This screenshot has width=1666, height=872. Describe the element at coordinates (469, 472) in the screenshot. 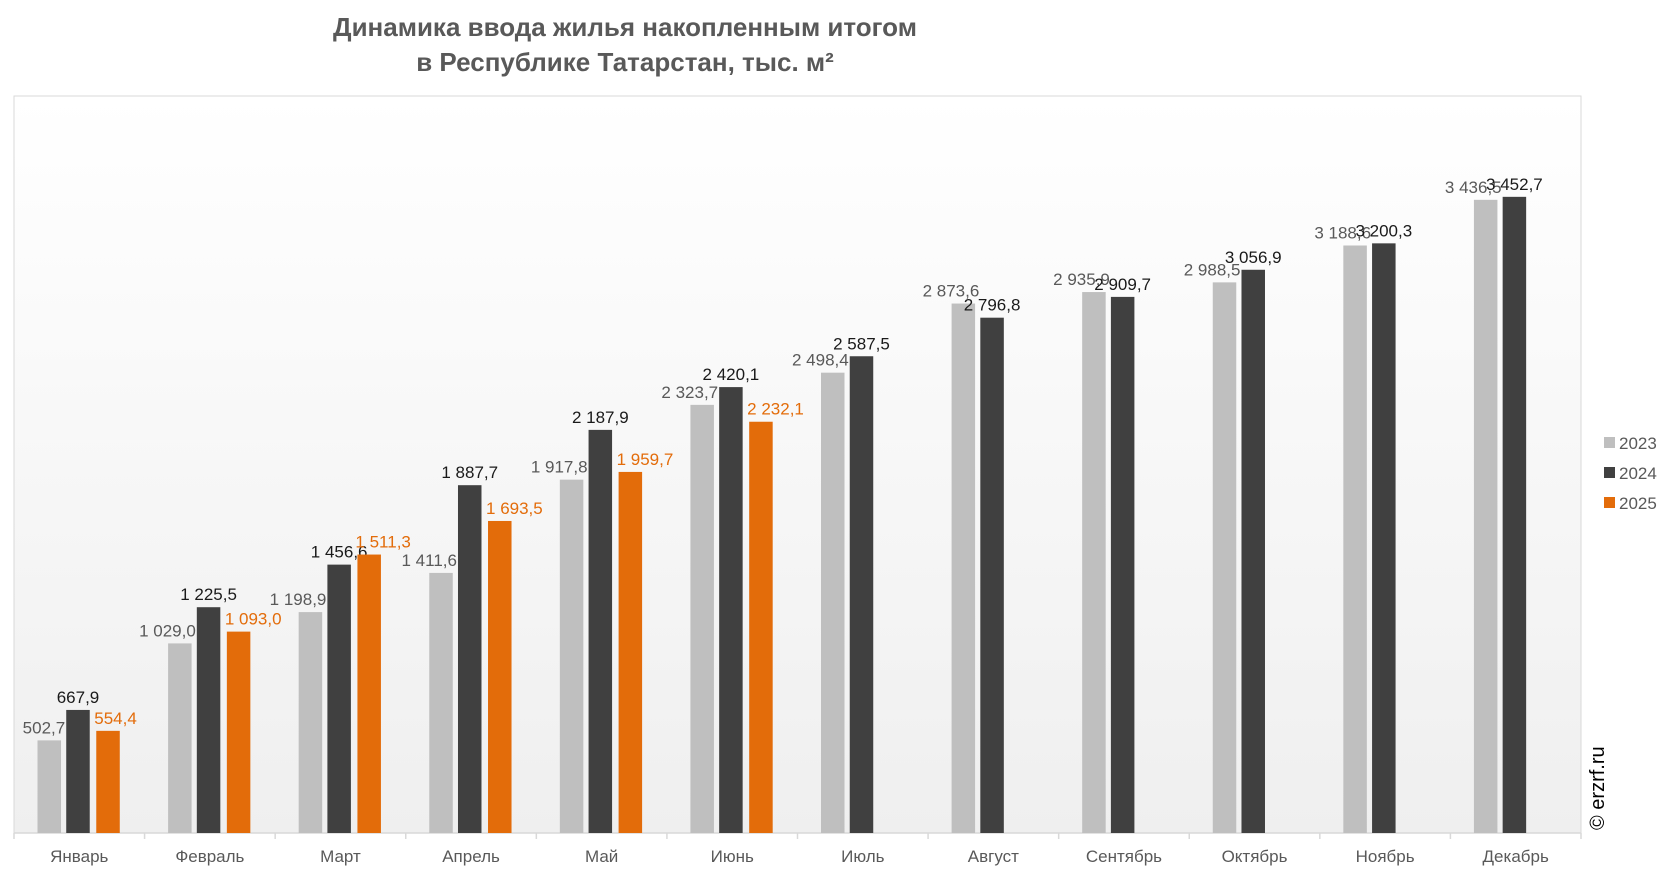

I see `data-label-2024: 1 887,7` at that location.